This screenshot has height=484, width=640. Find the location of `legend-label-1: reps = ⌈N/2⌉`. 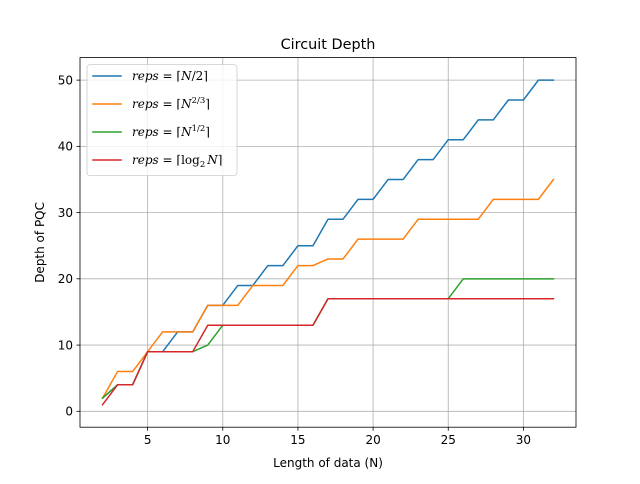

legend-label-1: reps = ⌈N/2⌉ is located at coordinates (170, 76).